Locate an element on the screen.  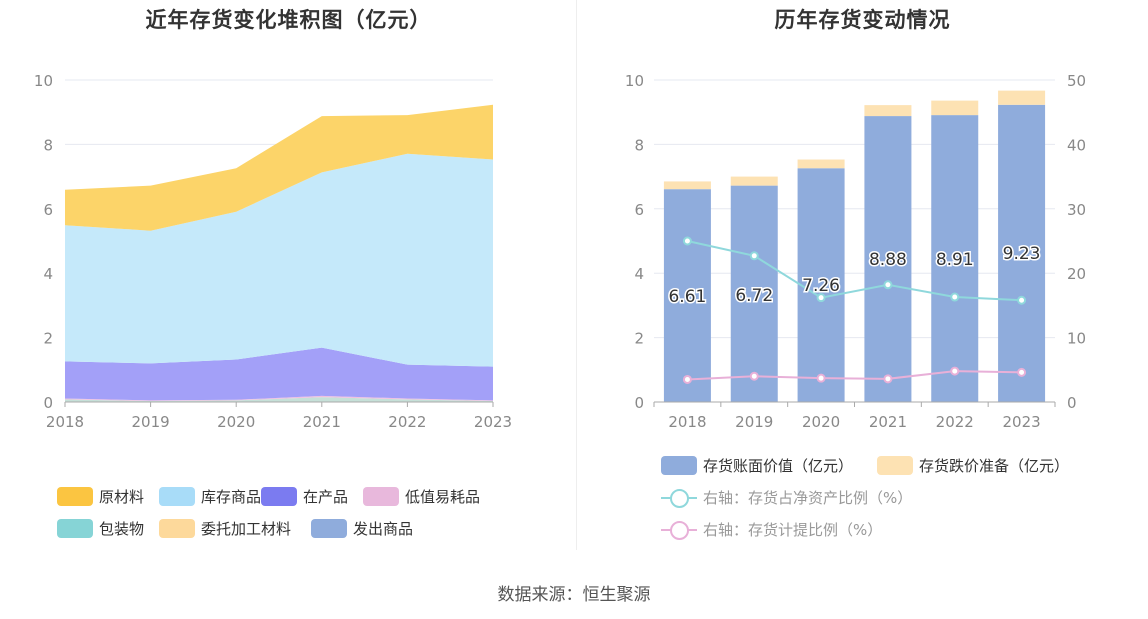
data-source: 数据来源：恒生聚源 is located at coordinates (574, 595).